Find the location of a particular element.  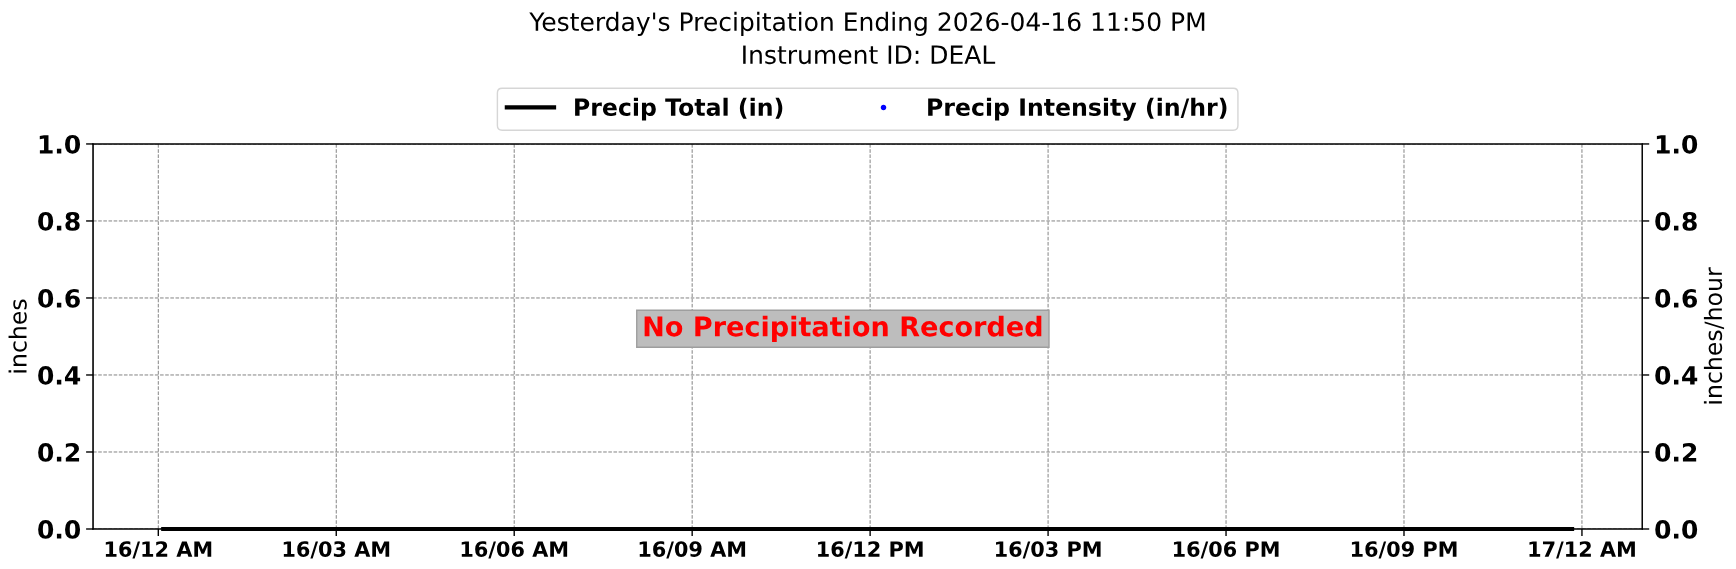

y2-tick-label: 0.4 is located at coordinates (1676, 375).